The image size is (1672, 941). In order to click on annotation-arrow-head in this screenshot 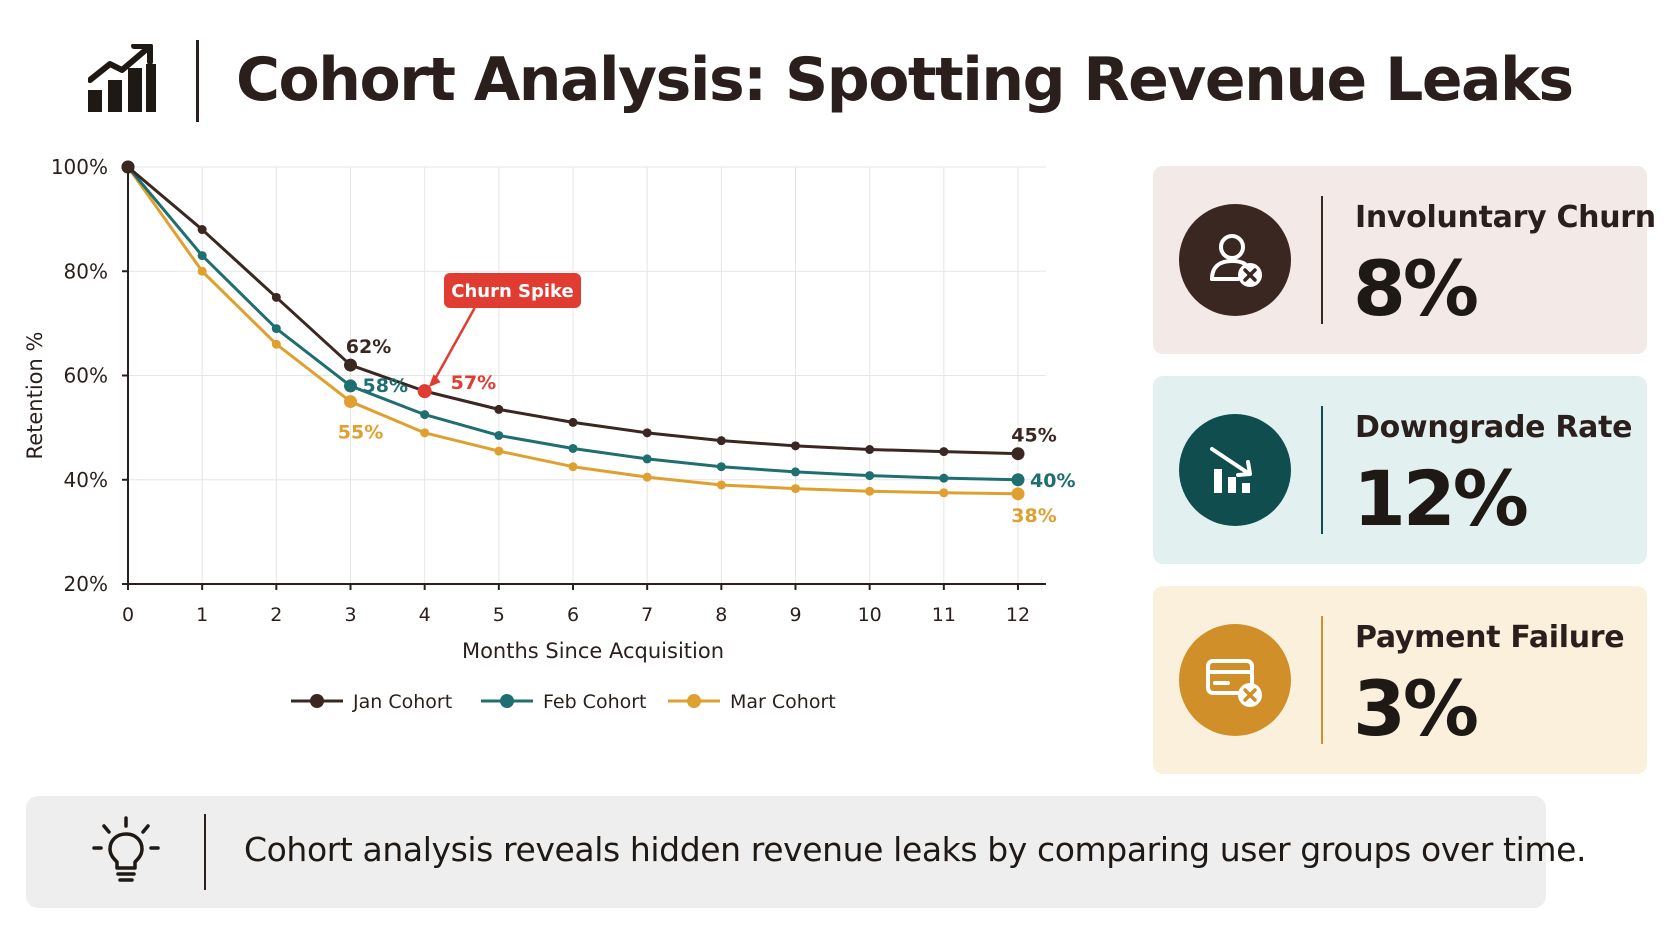, I will do `click(434, 381)`.